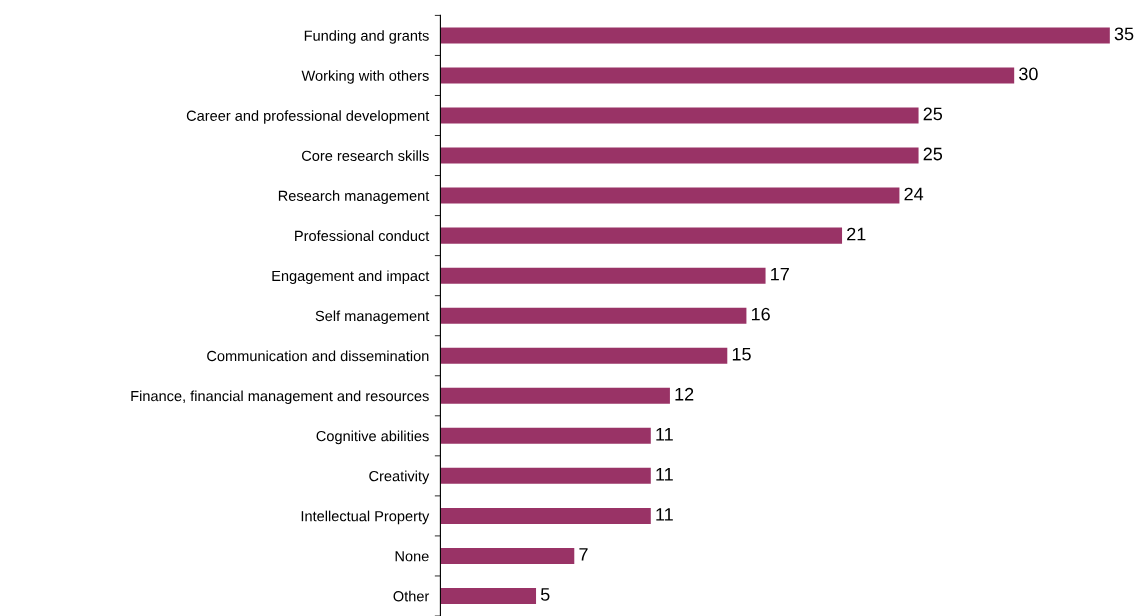 This screenshot has width=1138, height=616. I want to click on data-label: 35, so click(1124, 34).